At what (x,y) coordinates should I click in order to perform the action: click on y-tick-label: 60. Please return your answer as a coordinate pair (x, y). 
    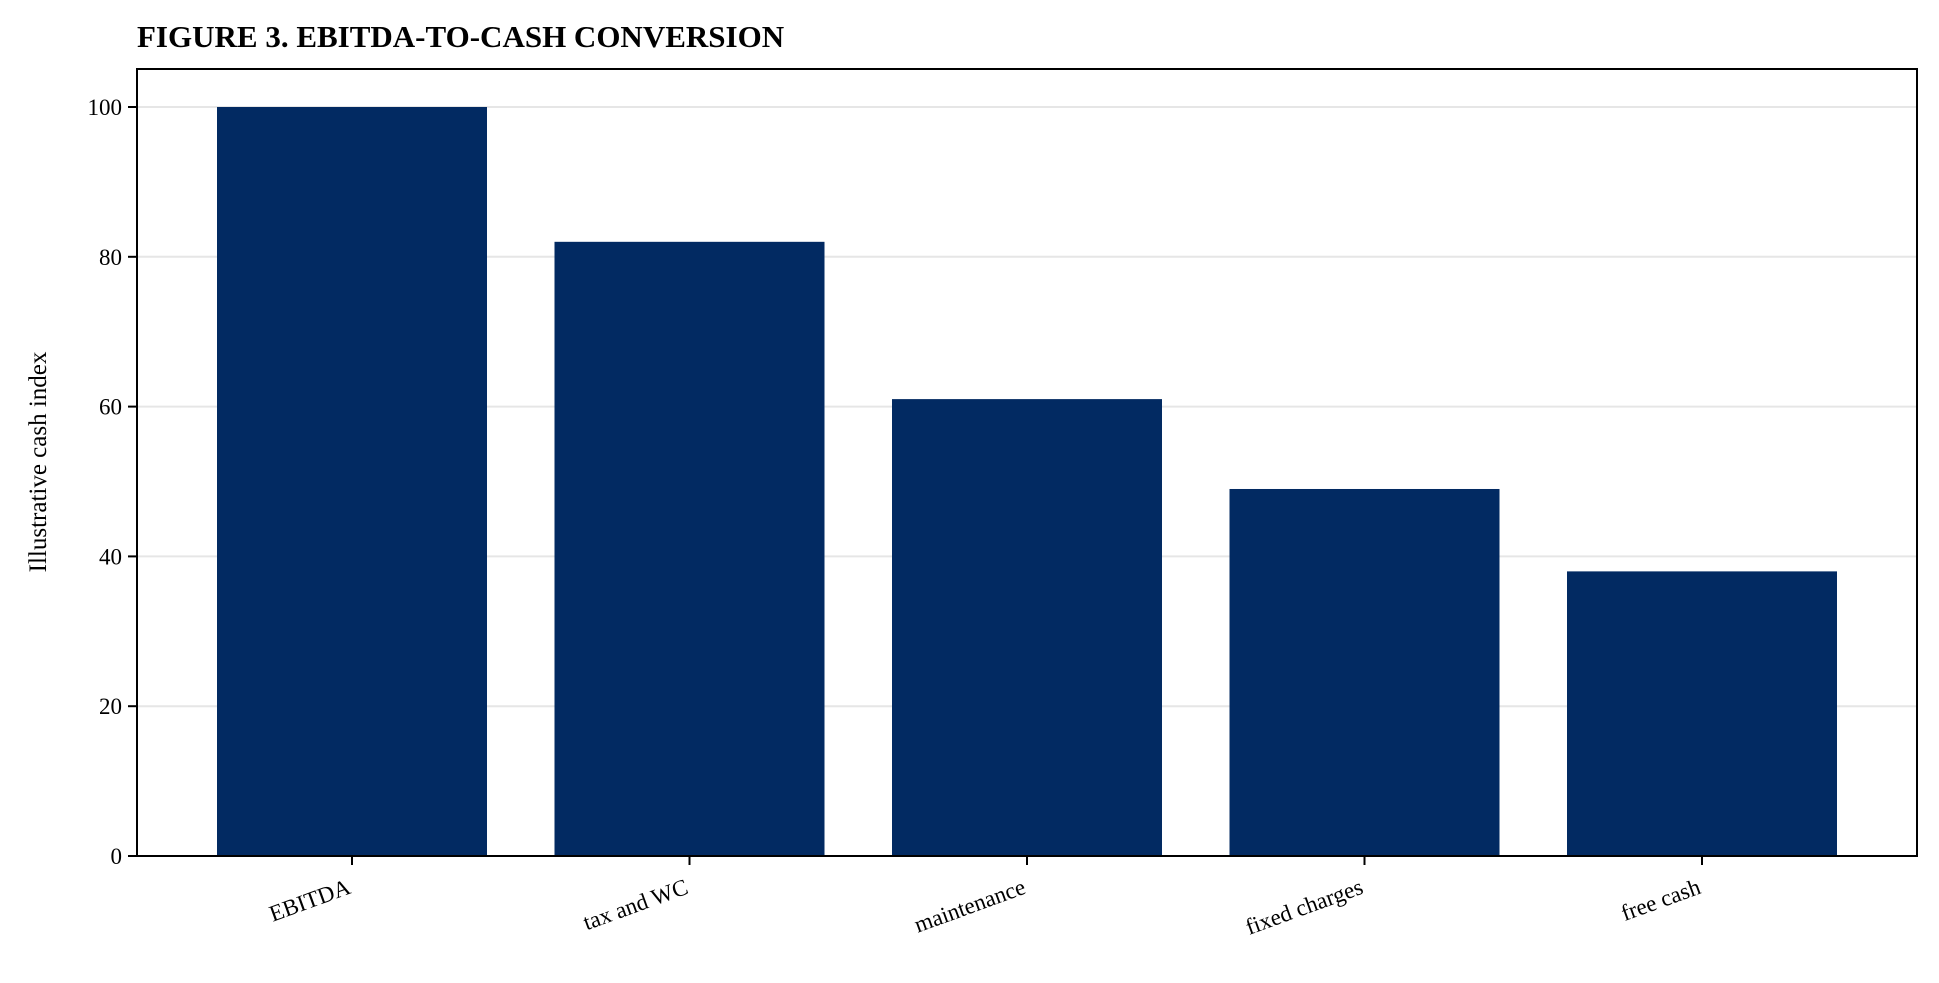
    Looking at the image, I should click on (110, 407).